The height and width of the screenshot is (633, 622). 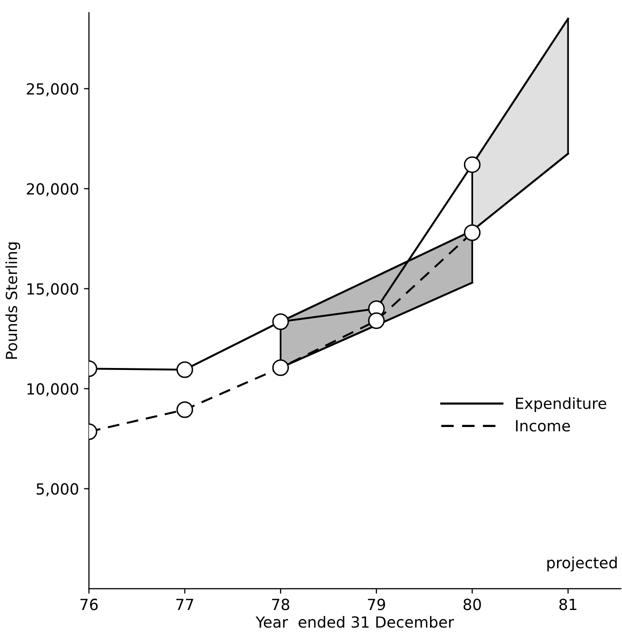 I want to click on annotation: projected, so click(x=582, y=564).